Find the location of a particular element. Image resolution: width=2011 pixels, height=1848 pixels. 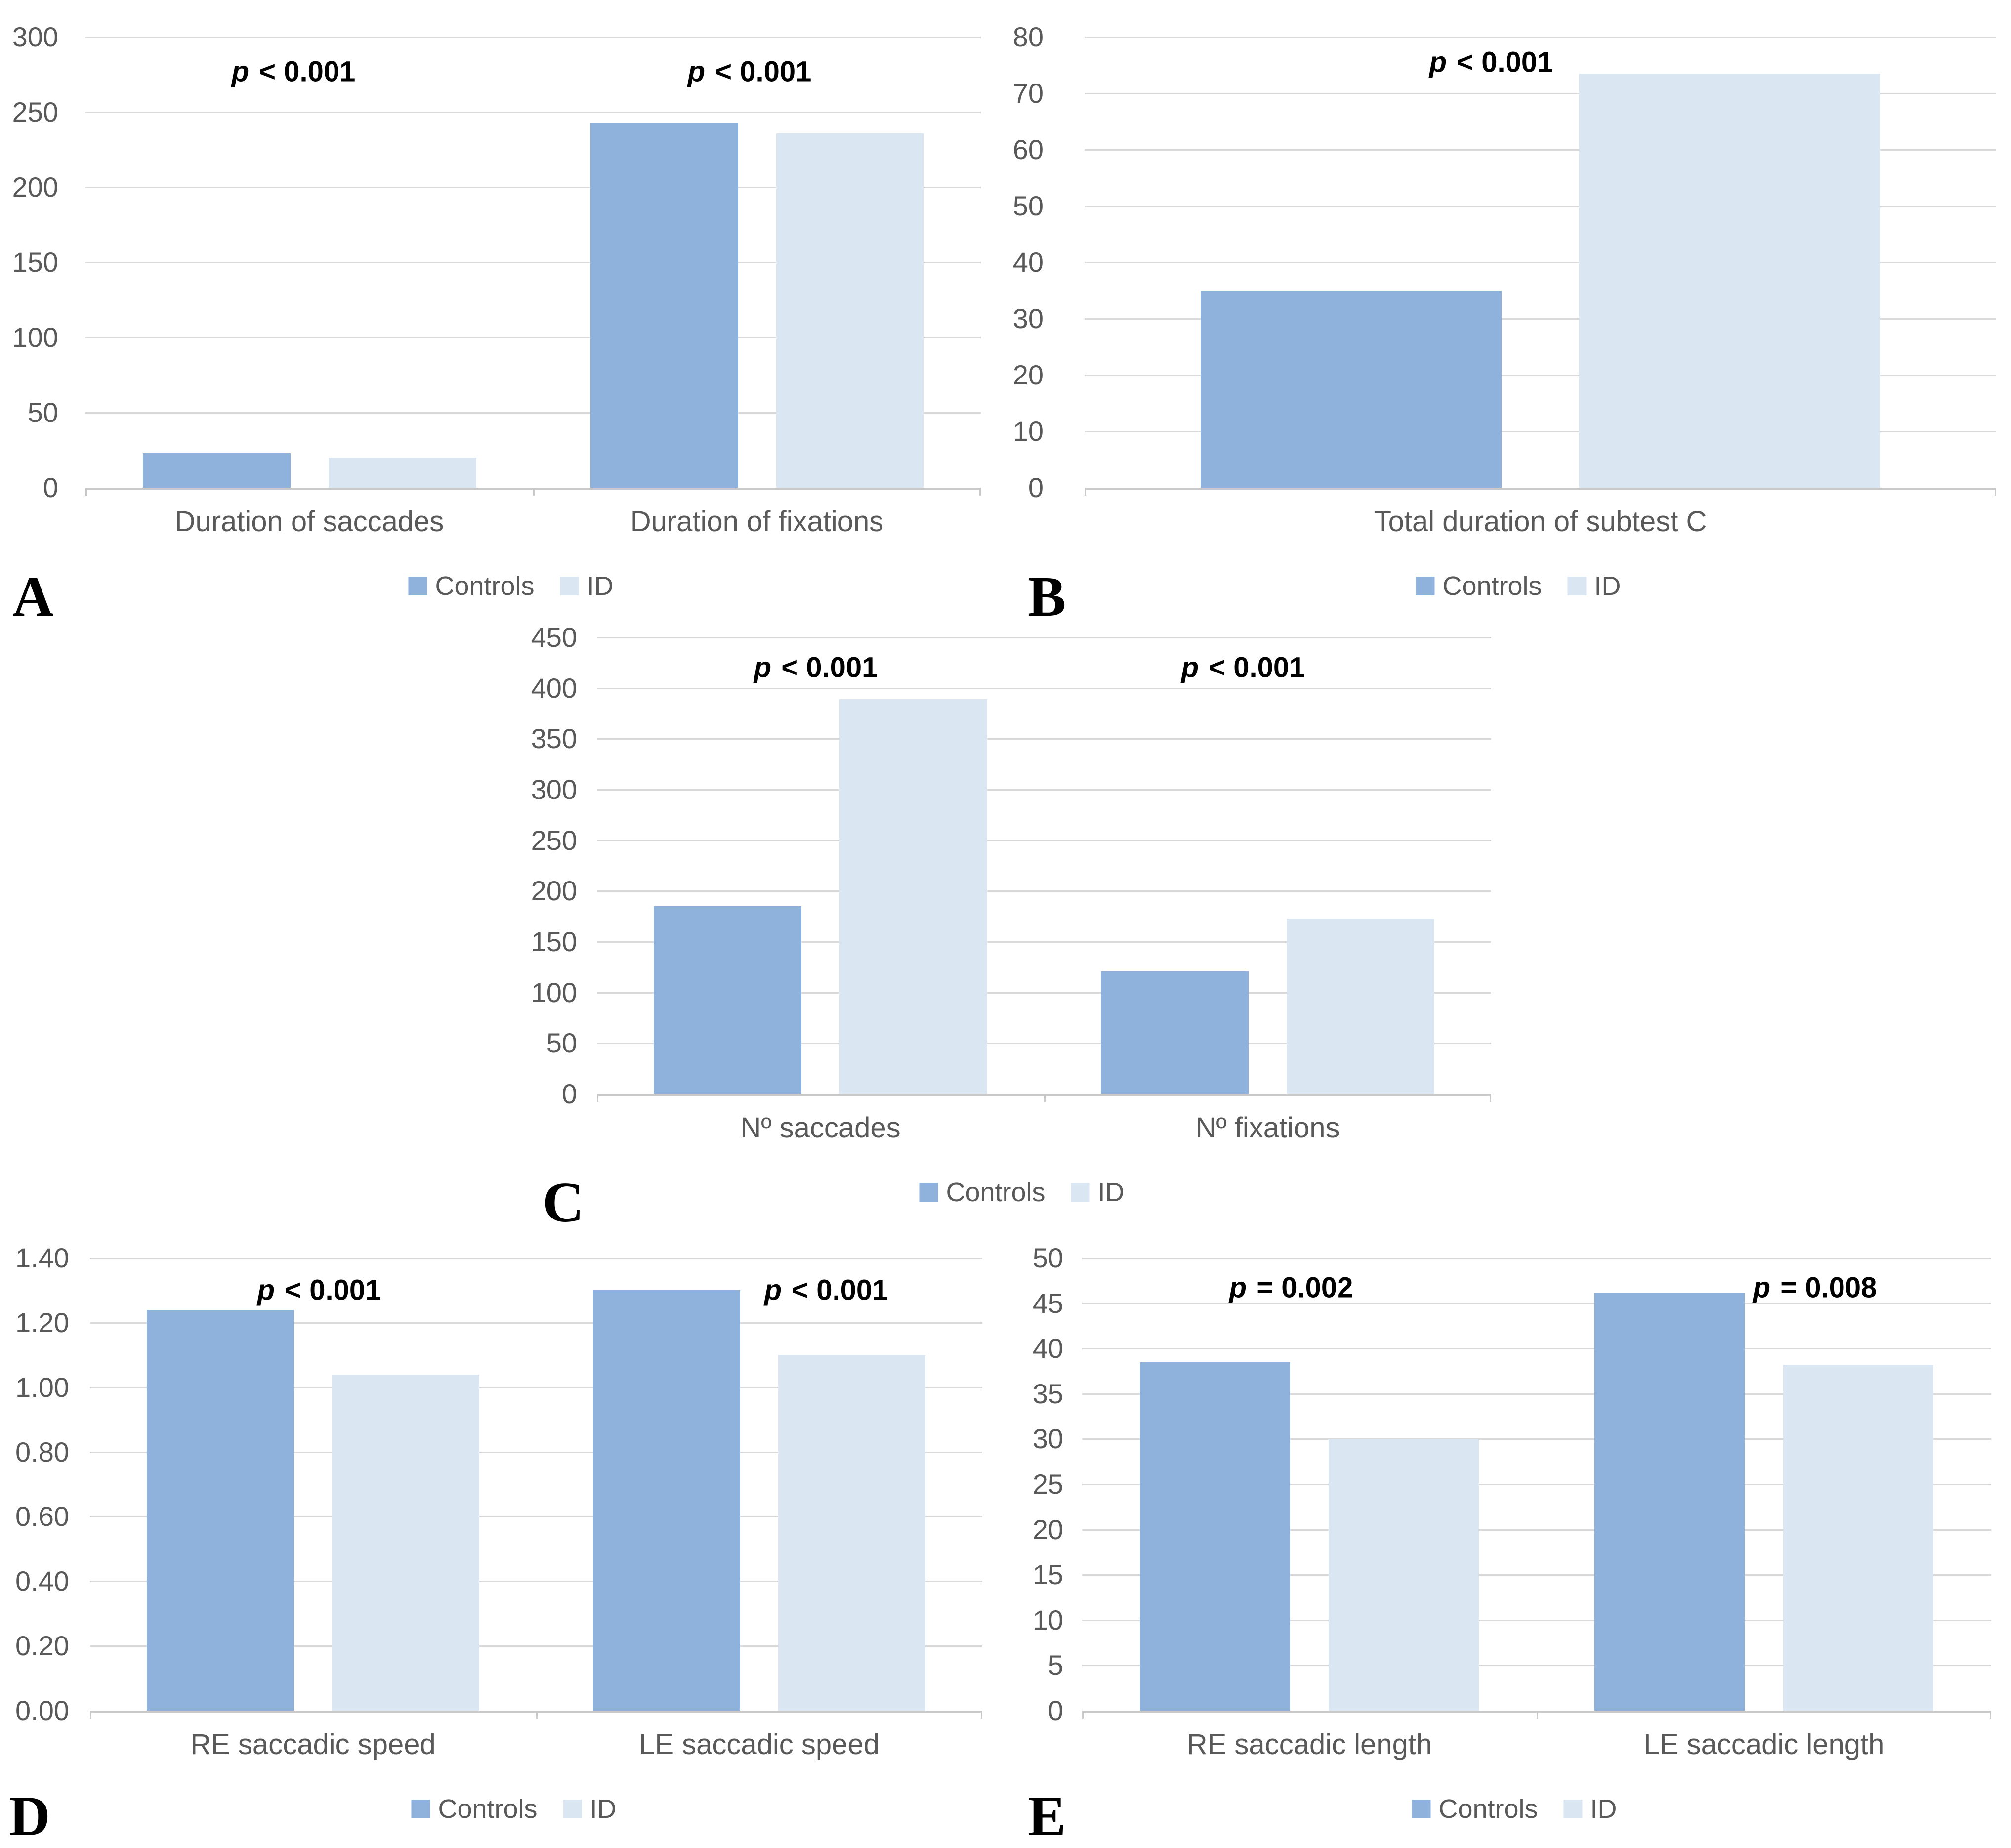

category-label-d1: LE saccadic speed is located at coordinates (759, 1744).